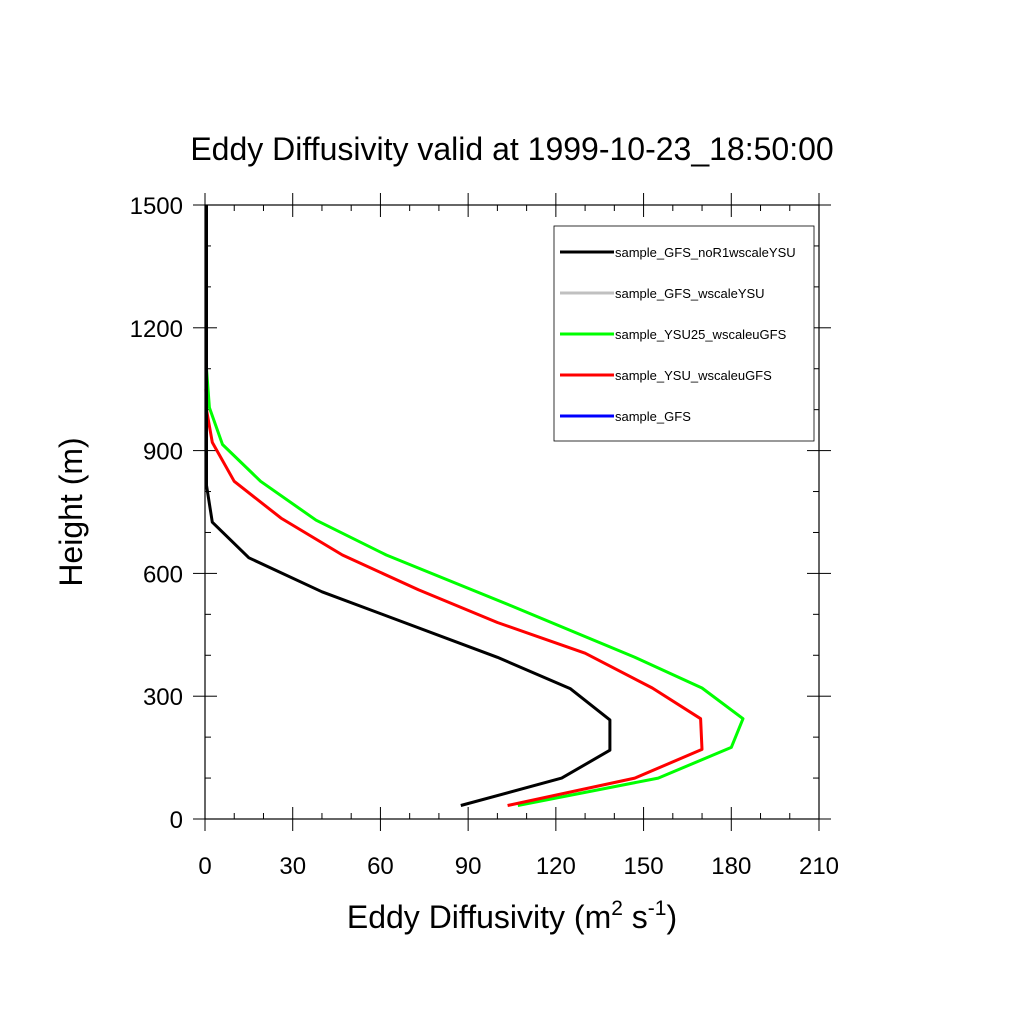 The image size is (1024, 1024). I want to click on x-axis-label-end: ), so click(671, 917).